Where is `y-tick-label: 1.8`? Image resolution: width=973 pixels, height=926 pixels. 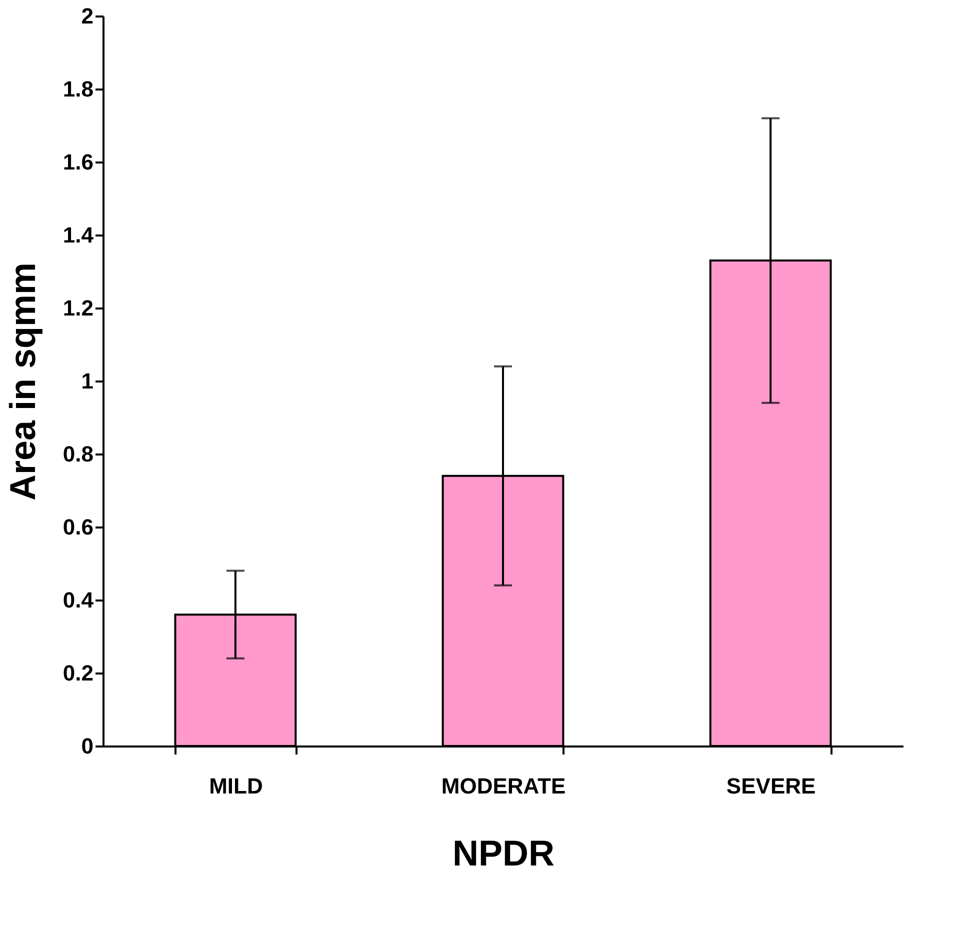 y-tick-label: 1.8 is located at coordinates (78, 89).